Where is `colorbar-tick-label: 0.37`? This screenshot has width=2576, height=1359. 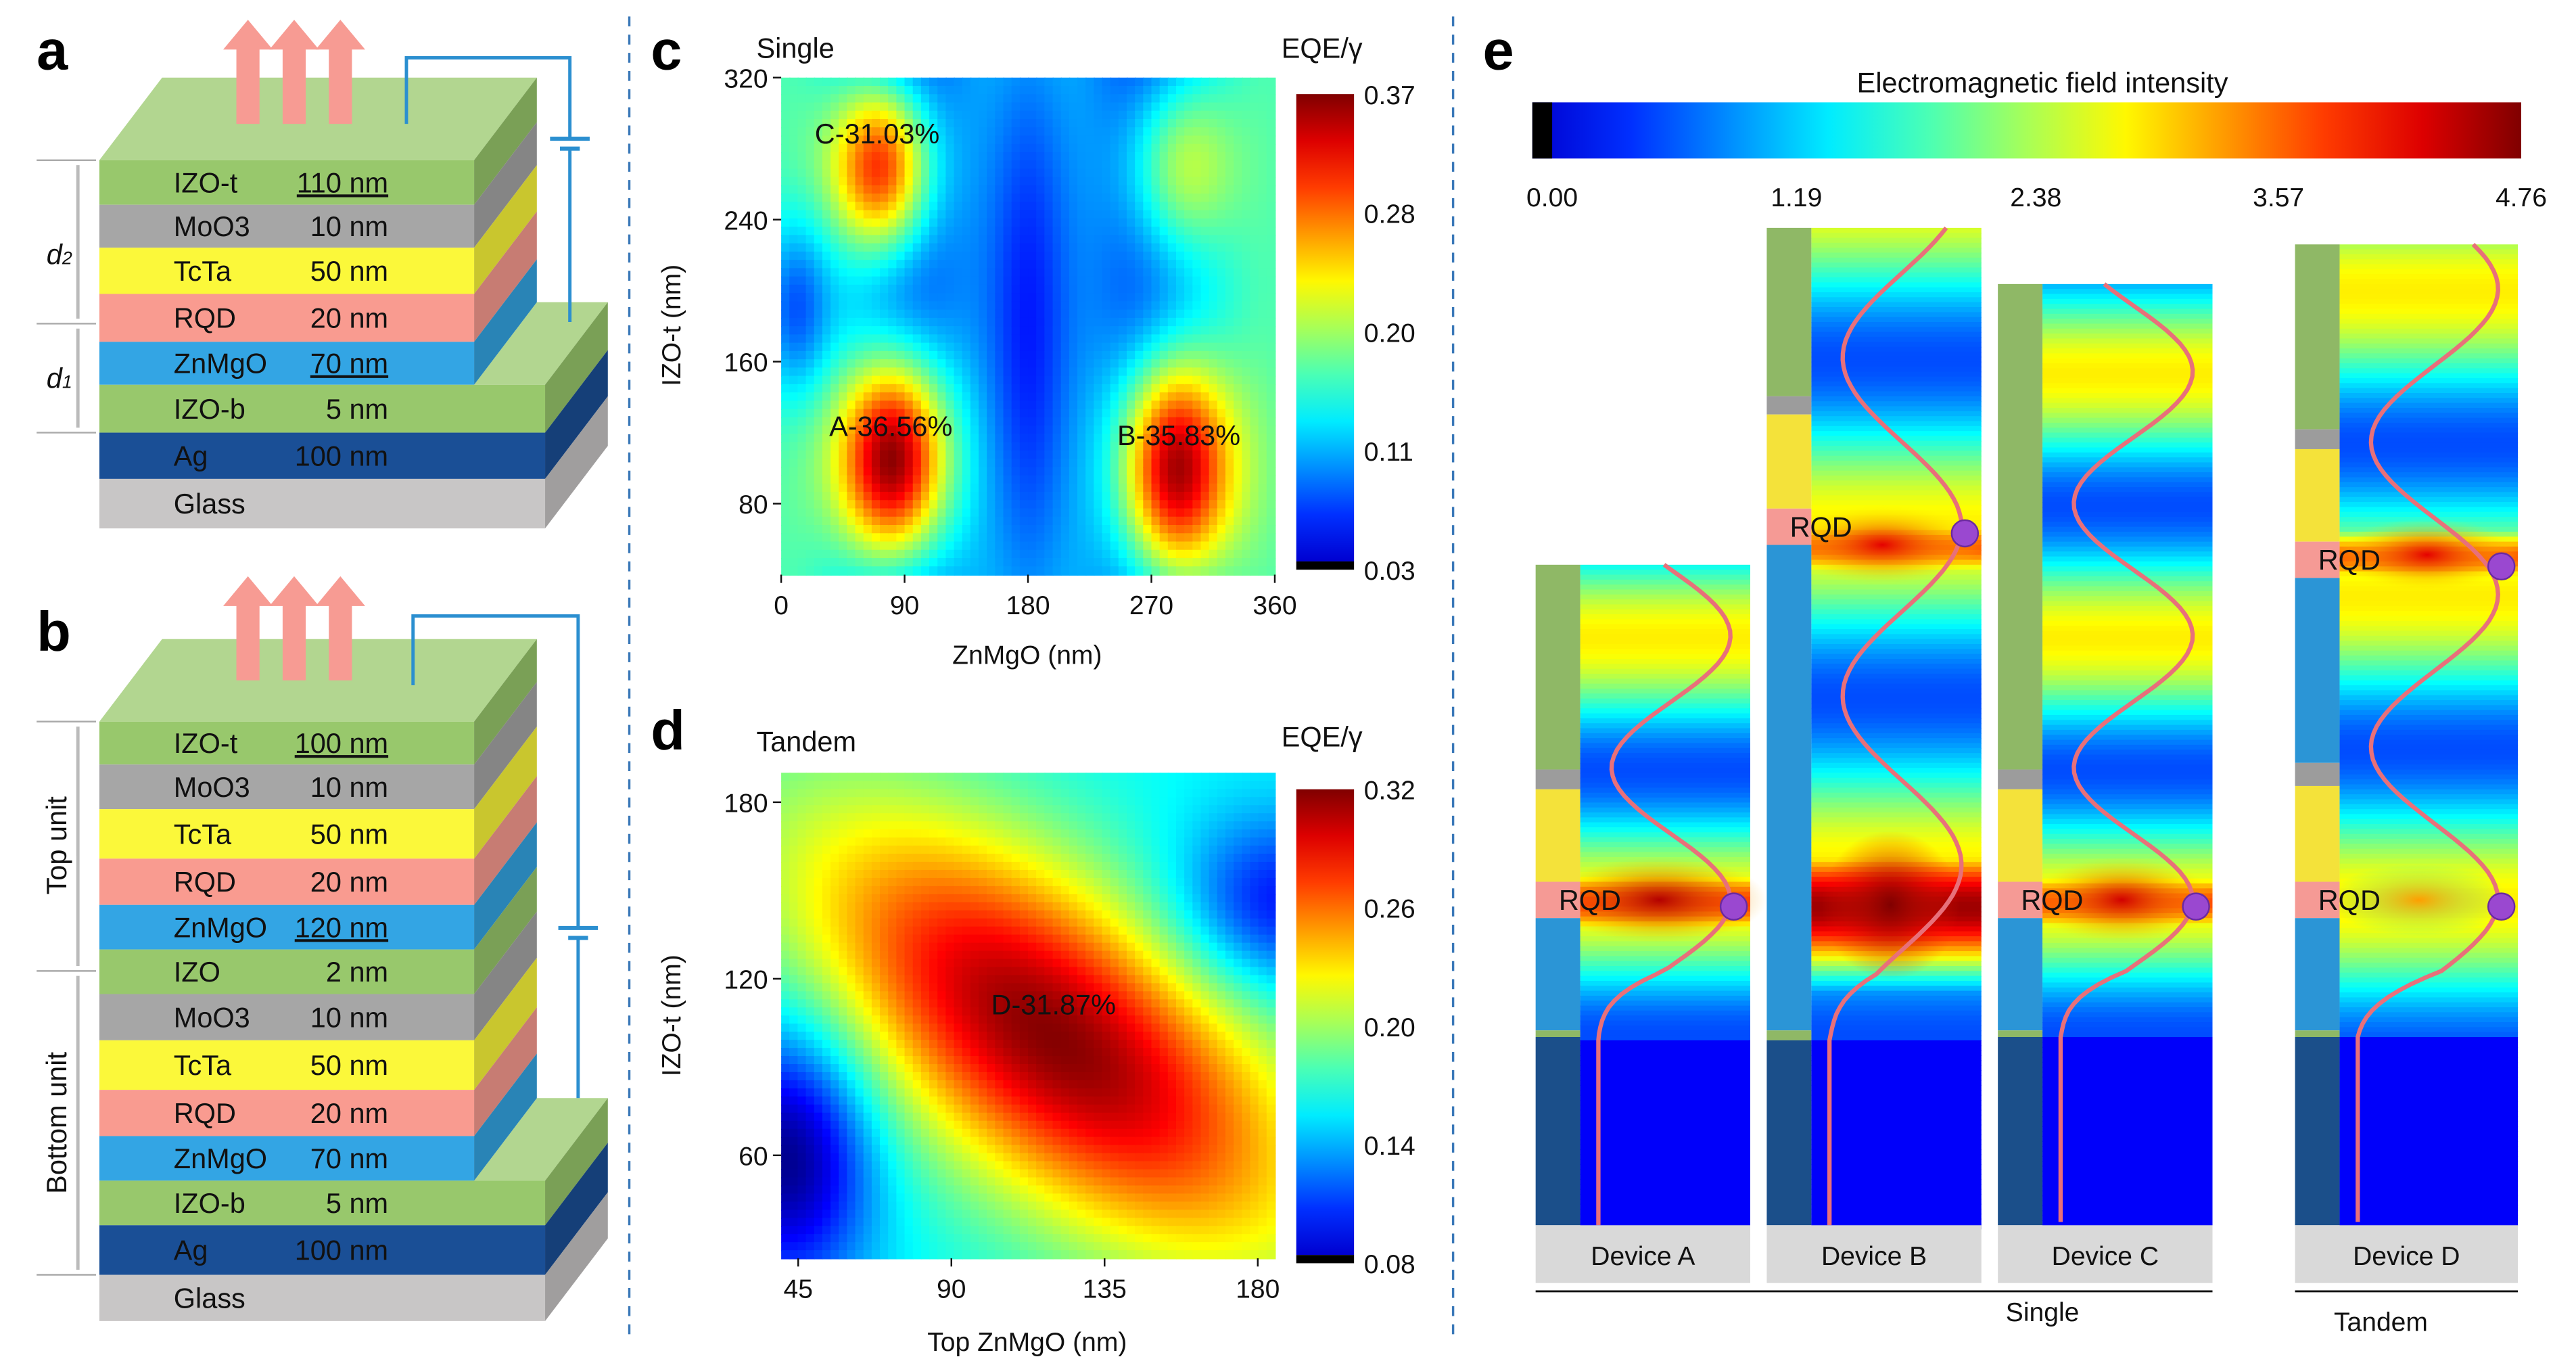
colorbar-tick-label: 0.37 is located at coordinates (1389, 95).